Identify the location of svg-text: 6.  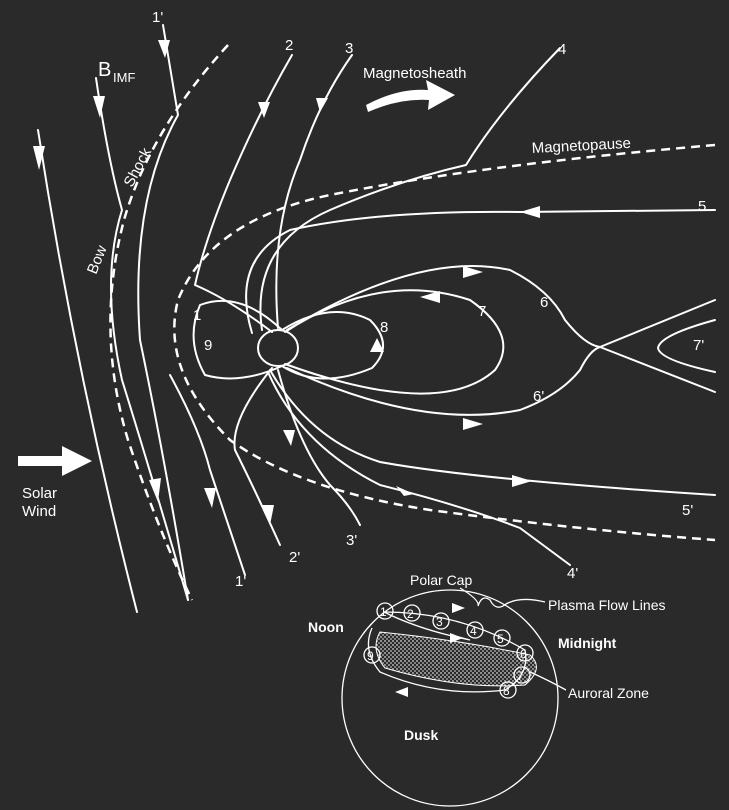
(523, 654).